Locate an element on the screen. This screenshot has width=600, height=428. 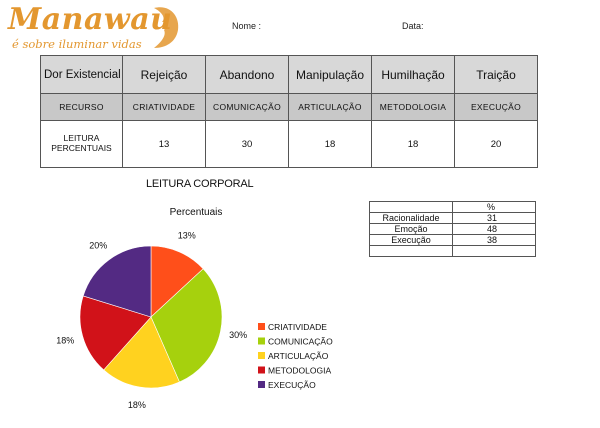
data-label: Data: is located at coordinates (413, 26).